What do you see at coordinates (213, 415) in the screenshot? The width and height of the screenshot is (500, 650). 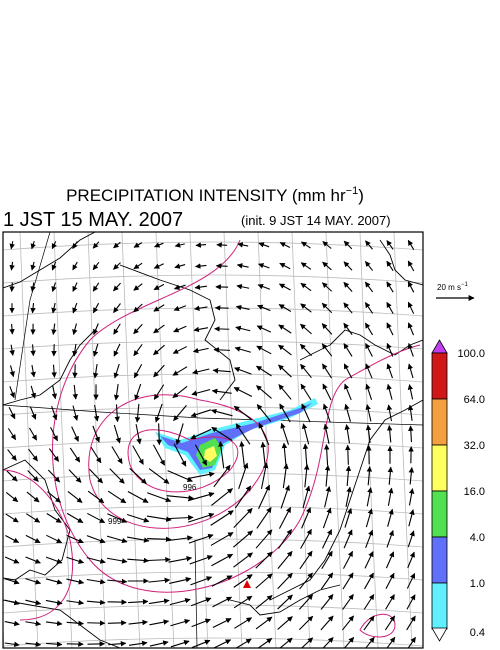 I see `boundary` at bounding box center [213, 415].